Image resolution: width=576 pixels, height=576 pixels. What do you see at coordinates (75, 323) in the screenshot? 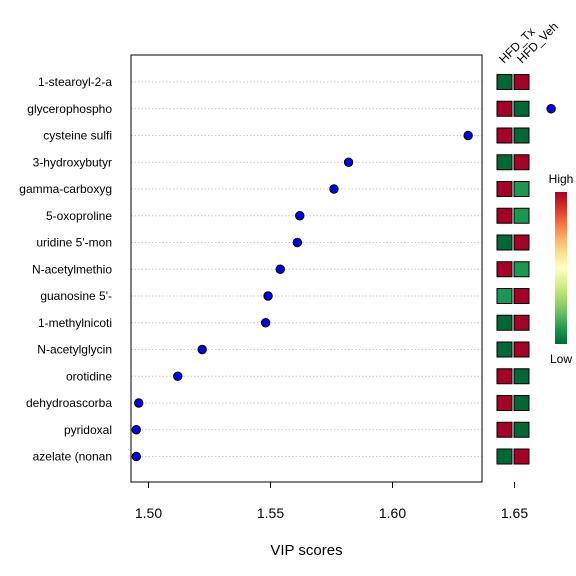
I see `feature-label: 1-methylnicoti` at bounding box center [75, 323].